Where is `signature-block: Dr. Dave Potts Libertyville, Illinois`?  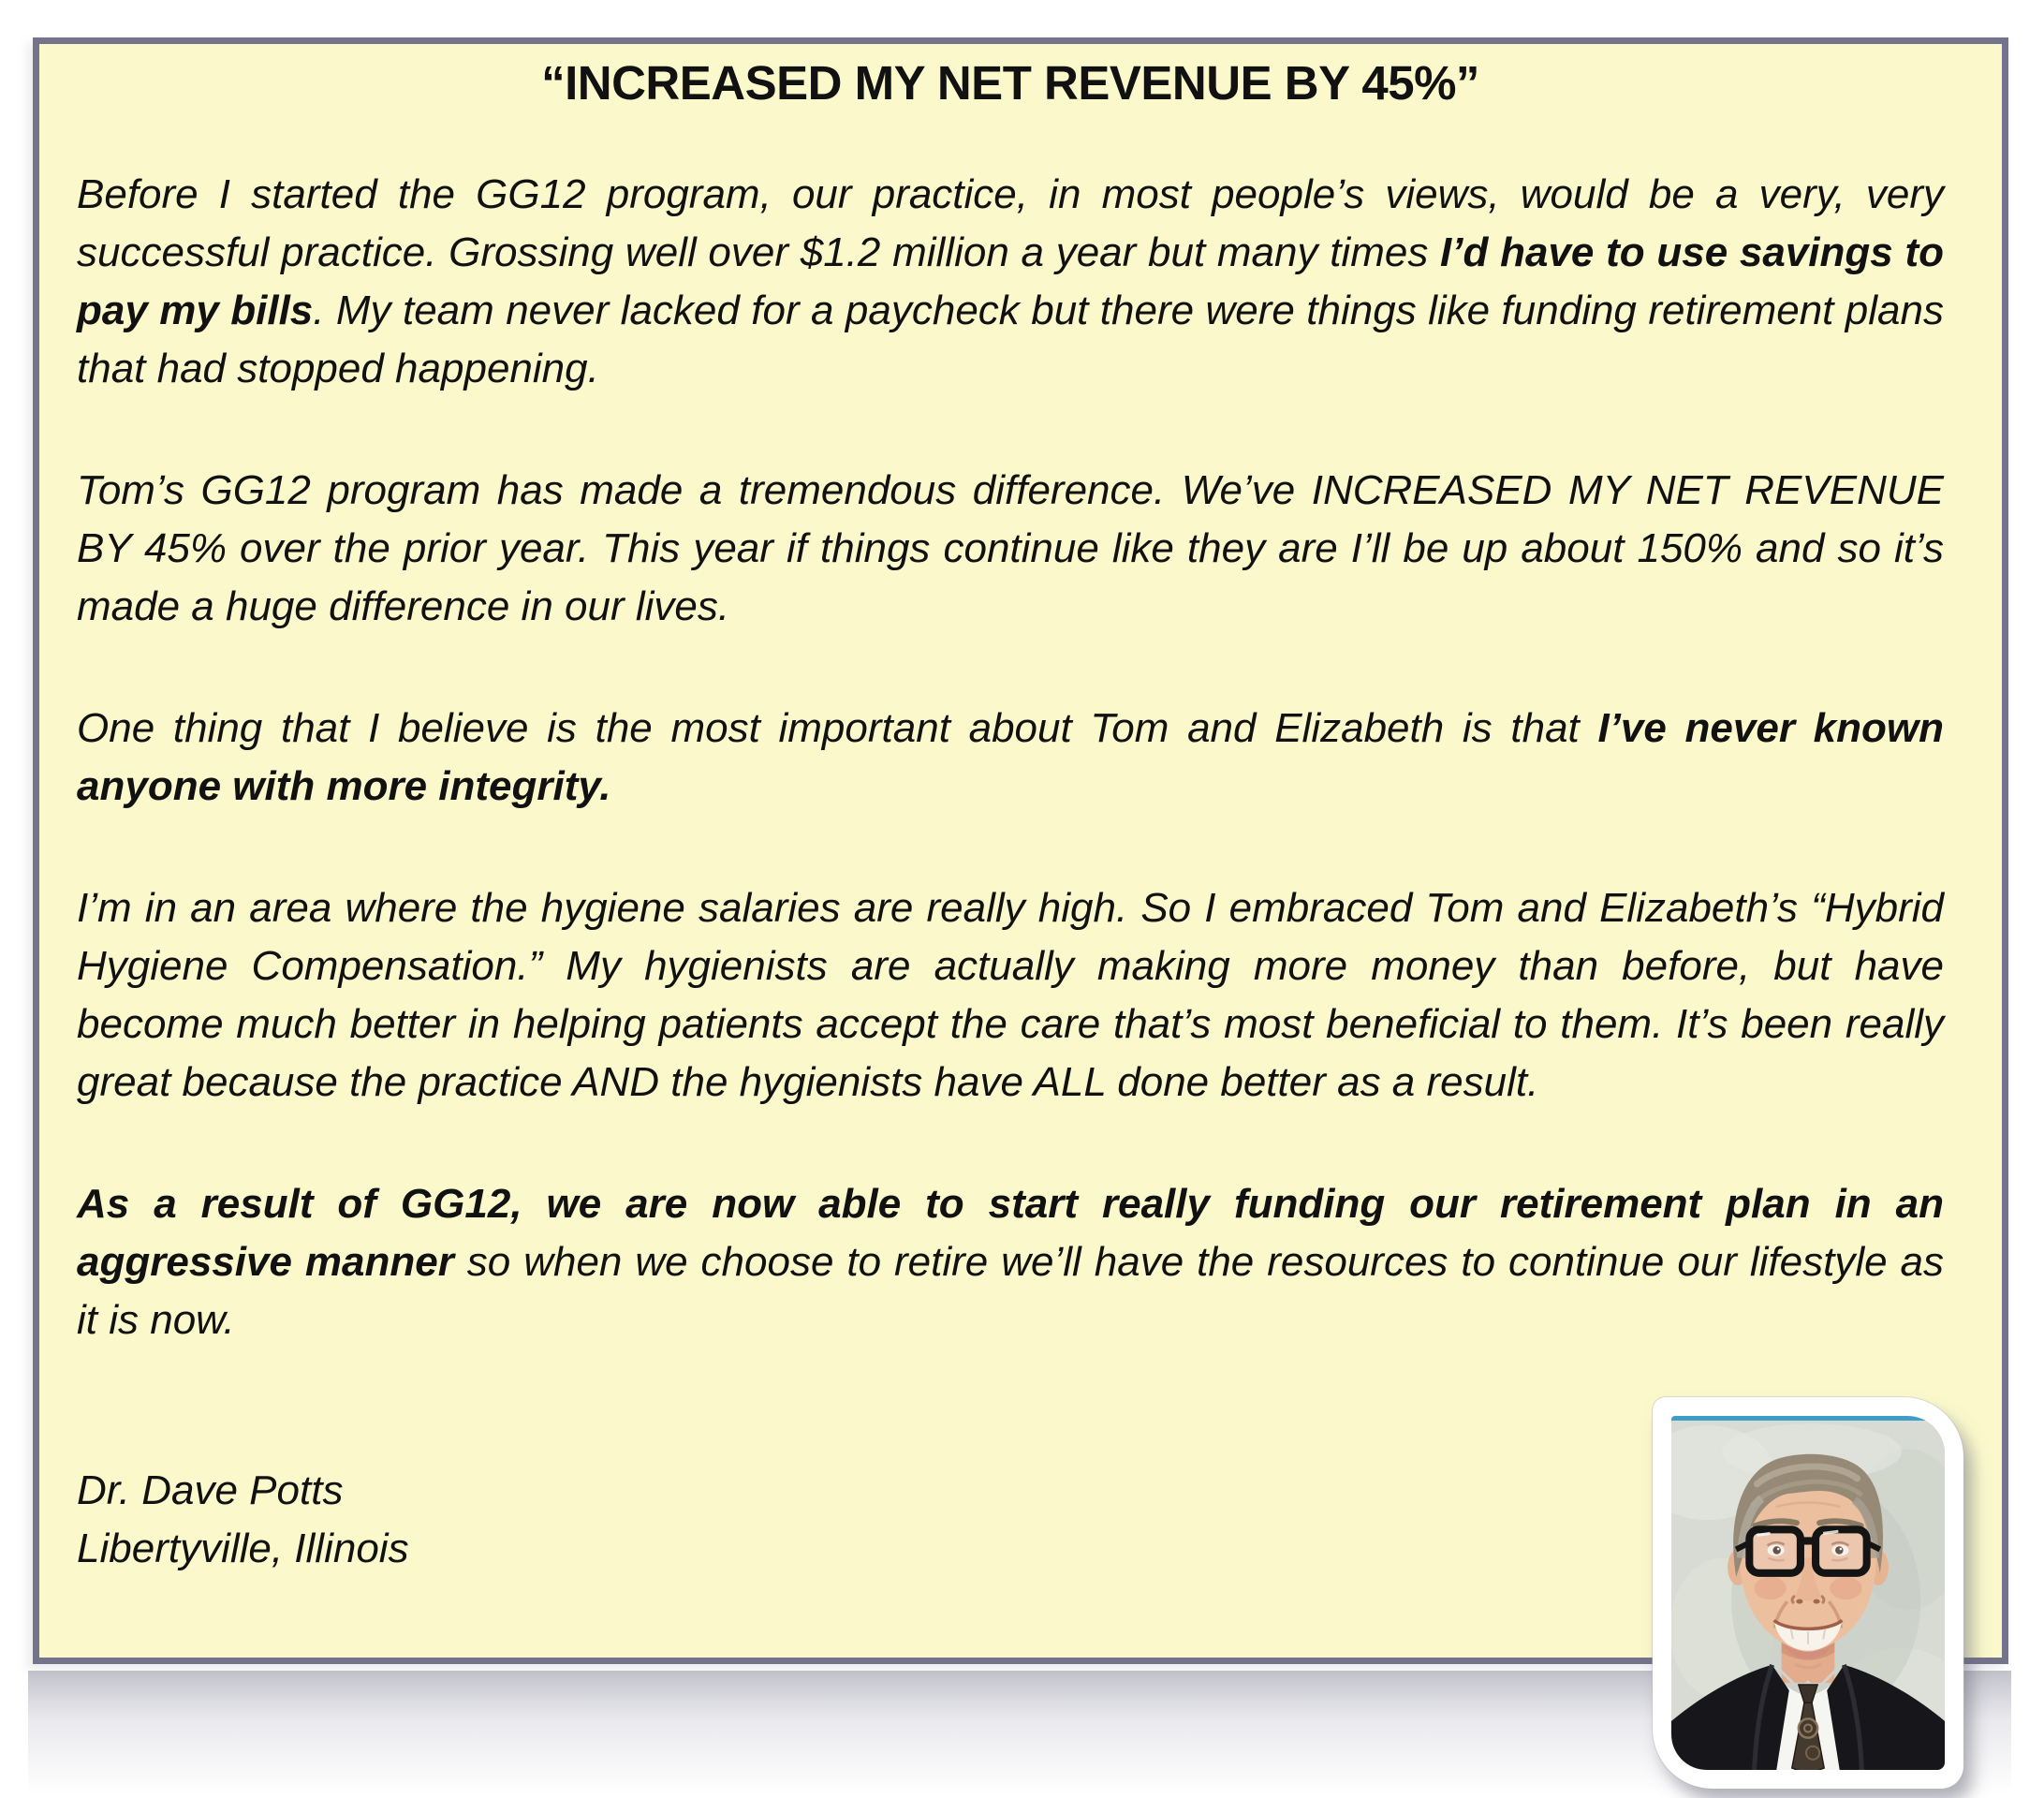 signature-block: Dr. Dave Potts Libertyville, Illinois is located at coordinates (1010, 1520).